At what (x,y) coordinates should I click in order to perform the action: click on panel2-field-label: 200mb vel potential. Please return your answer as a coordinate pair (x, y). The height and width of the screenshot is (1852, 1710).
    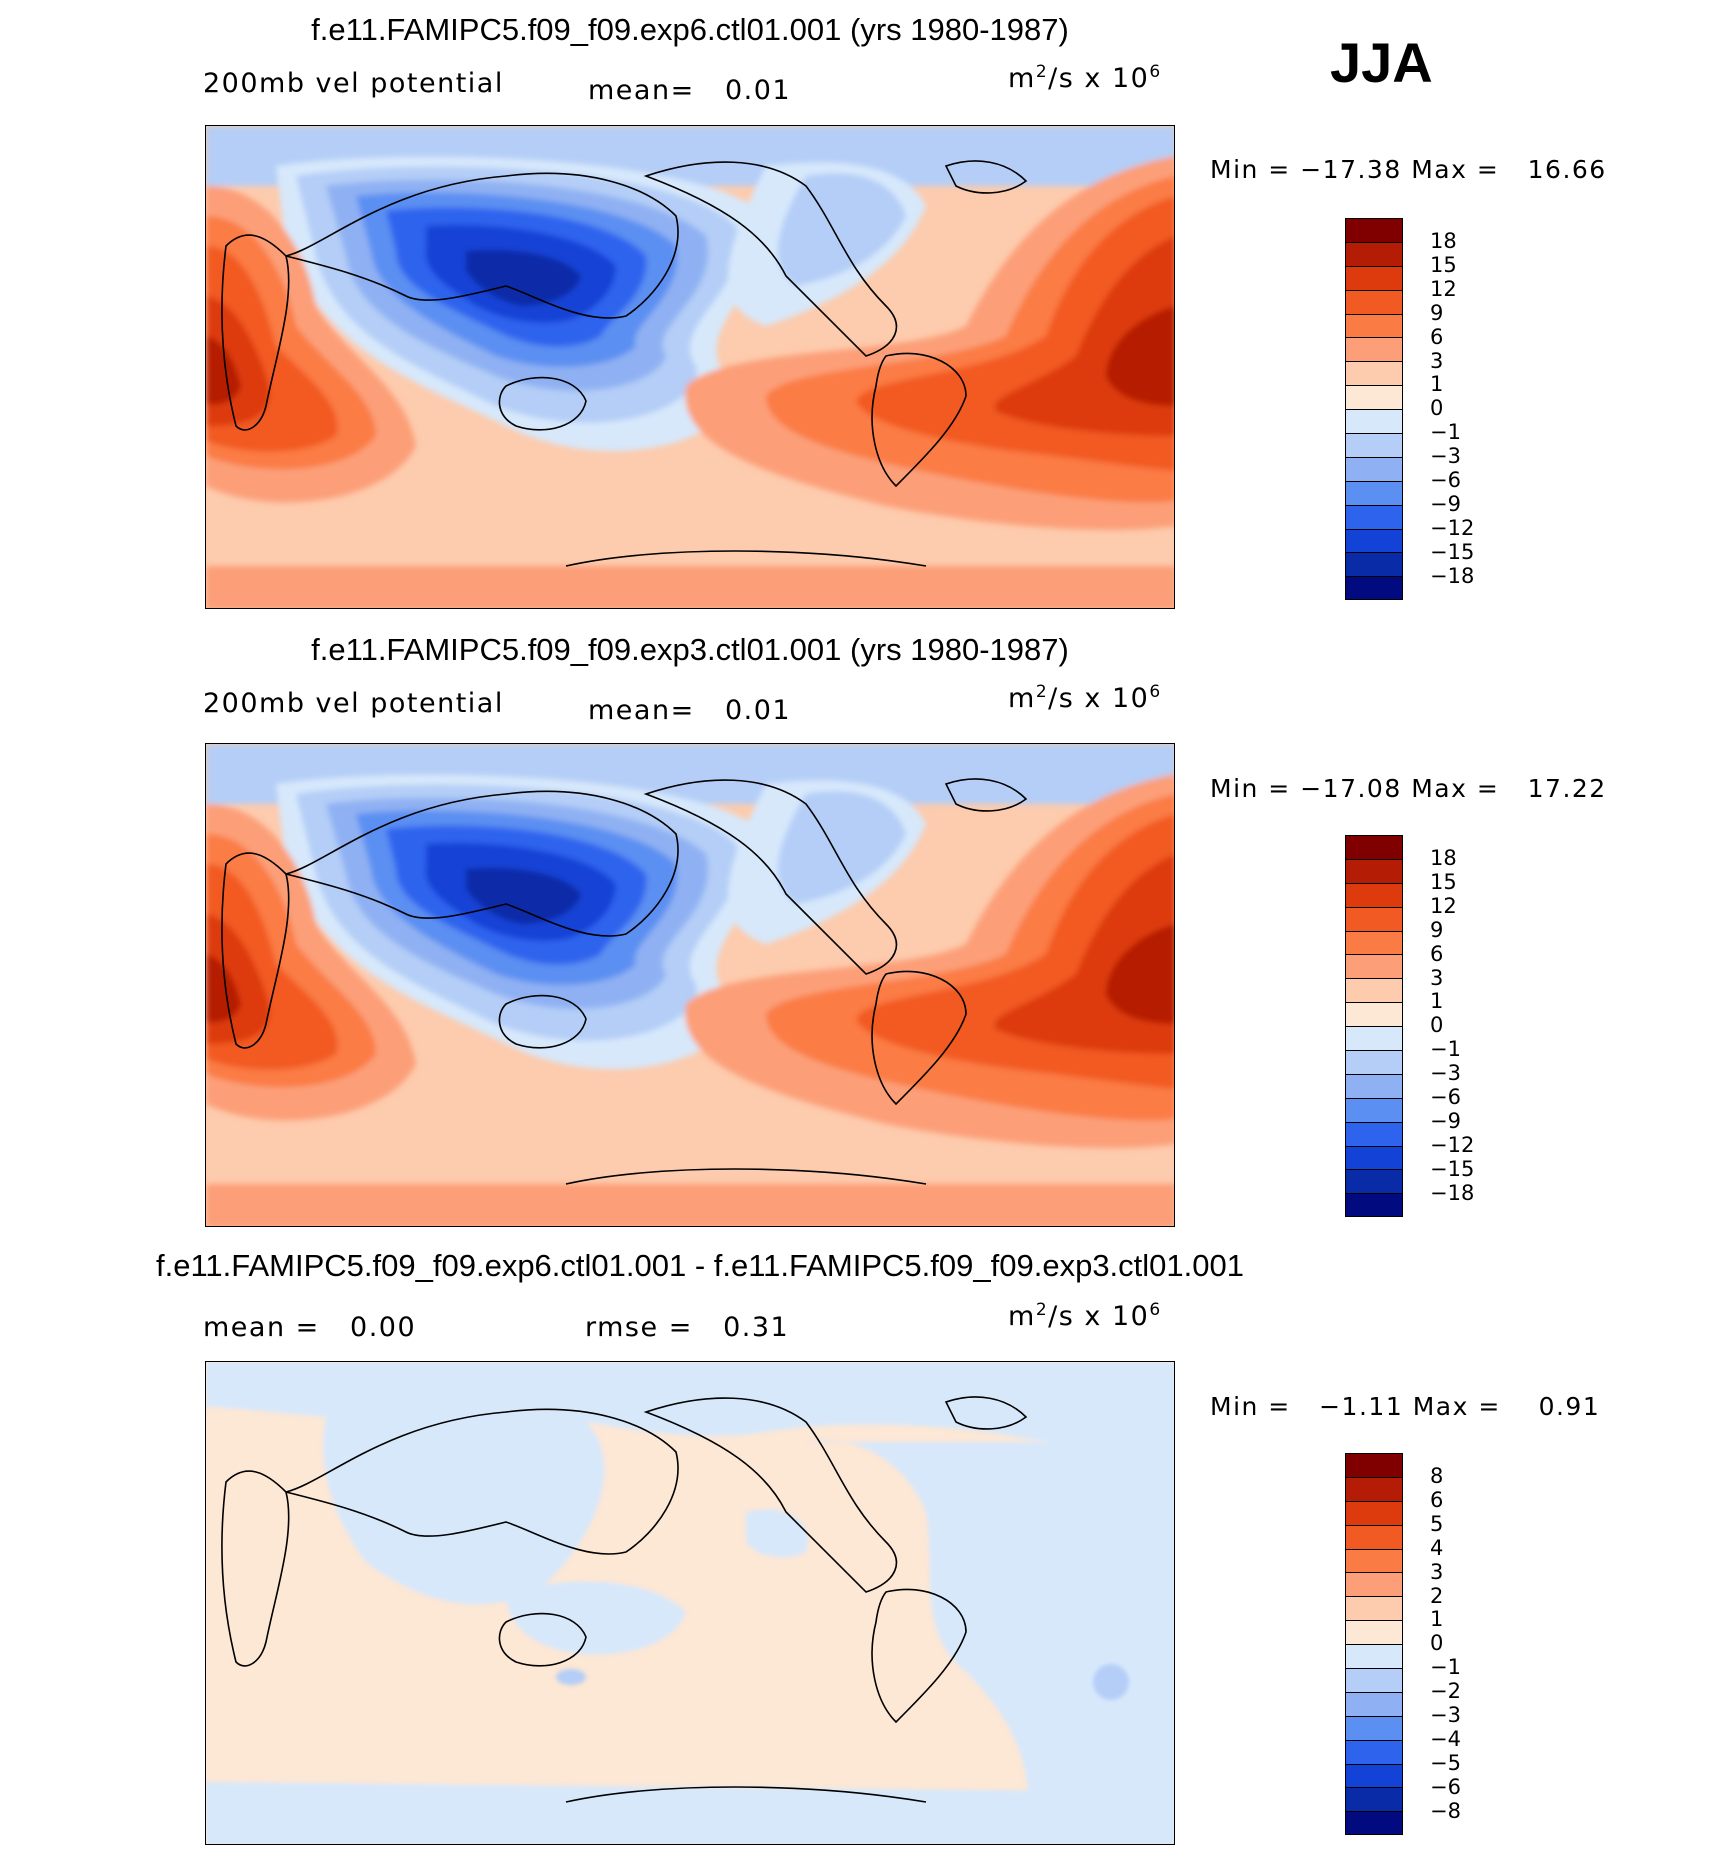
    Looking at the image, I should click on (353, 703).